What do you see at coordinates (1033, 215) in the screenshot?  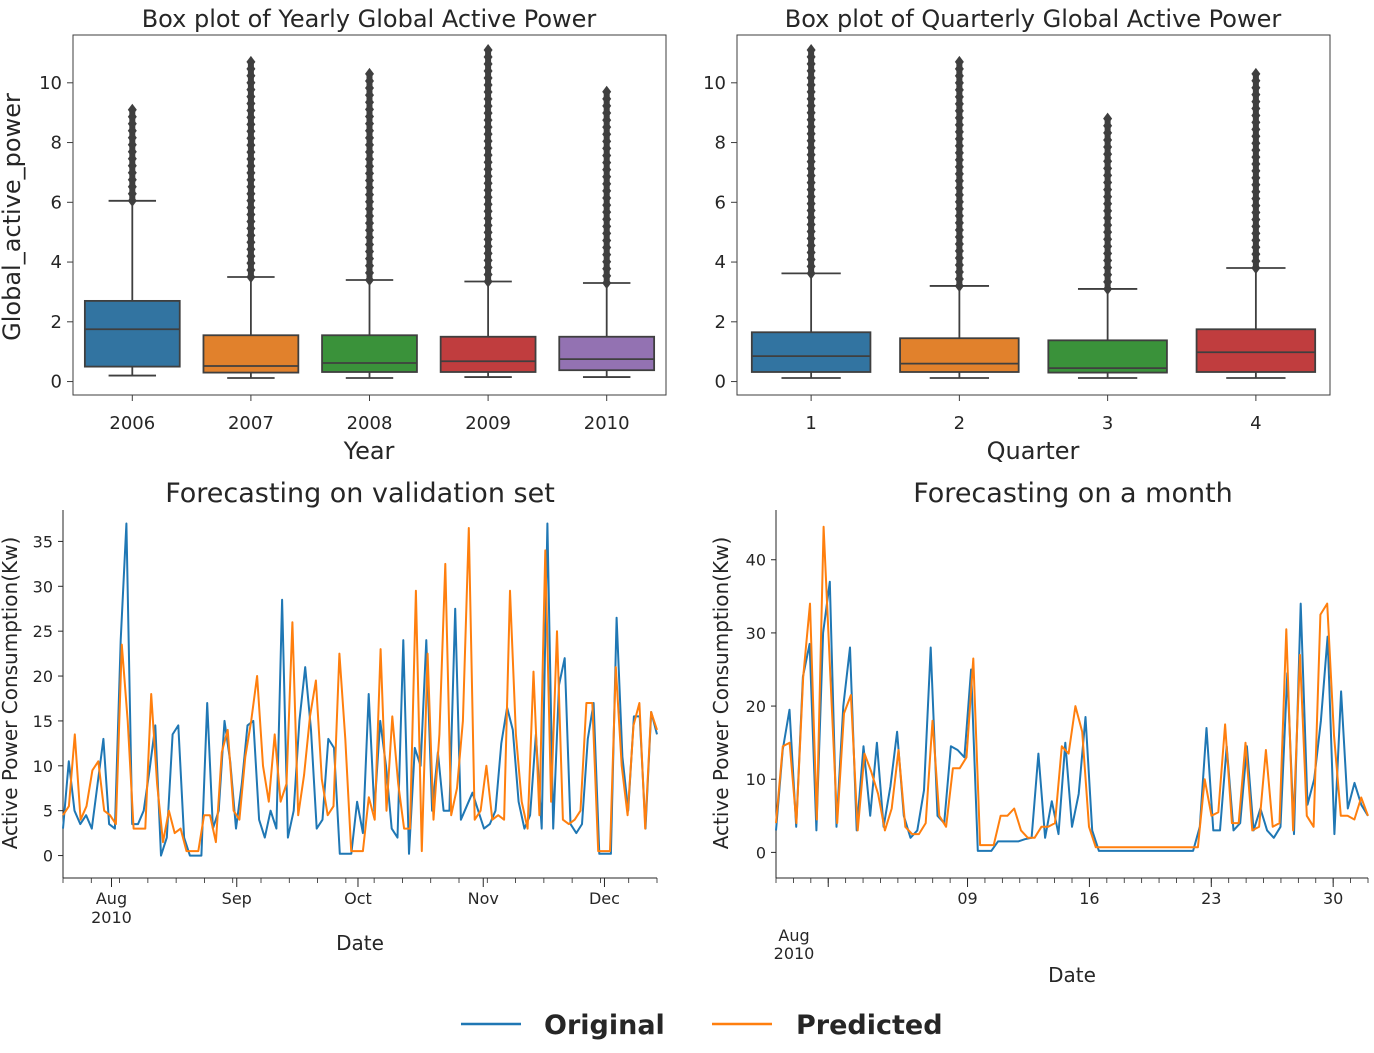 I see `plot-frame` at bounding box center [1033, 215].